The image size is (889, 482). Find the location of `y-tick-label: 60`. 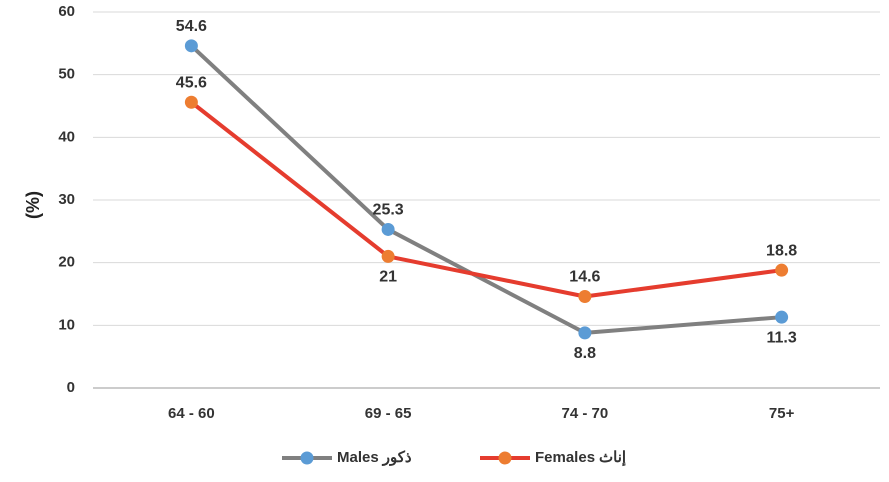

y-tick-label: 60 is located at coordinates (66, 11).